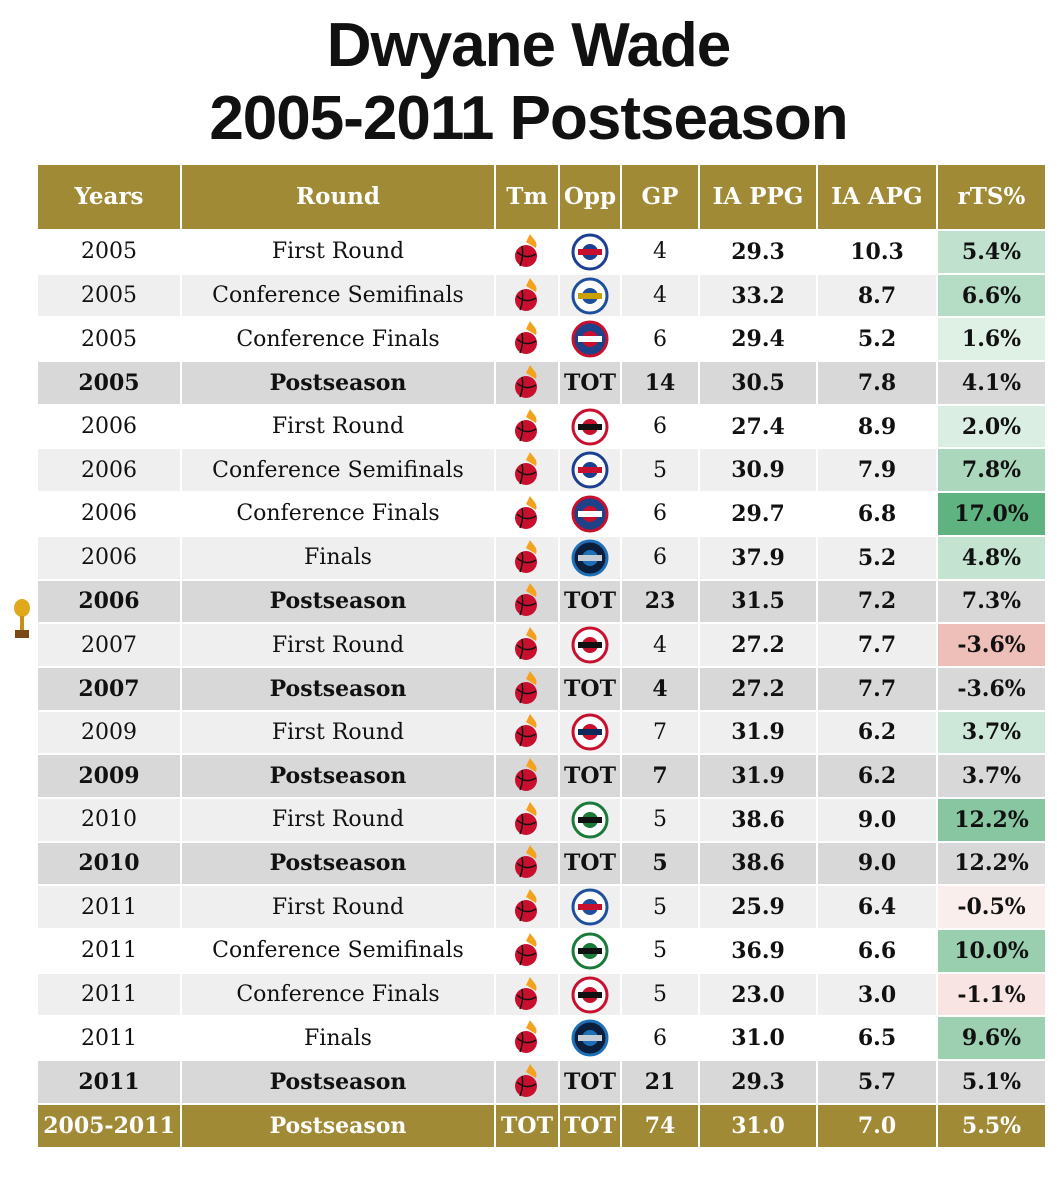 The width and height of the screenshot is (1057, 1200). I want to click on table-row: 2009 First Round 7 31.9 6.2 3.7%, so click(541, 732).